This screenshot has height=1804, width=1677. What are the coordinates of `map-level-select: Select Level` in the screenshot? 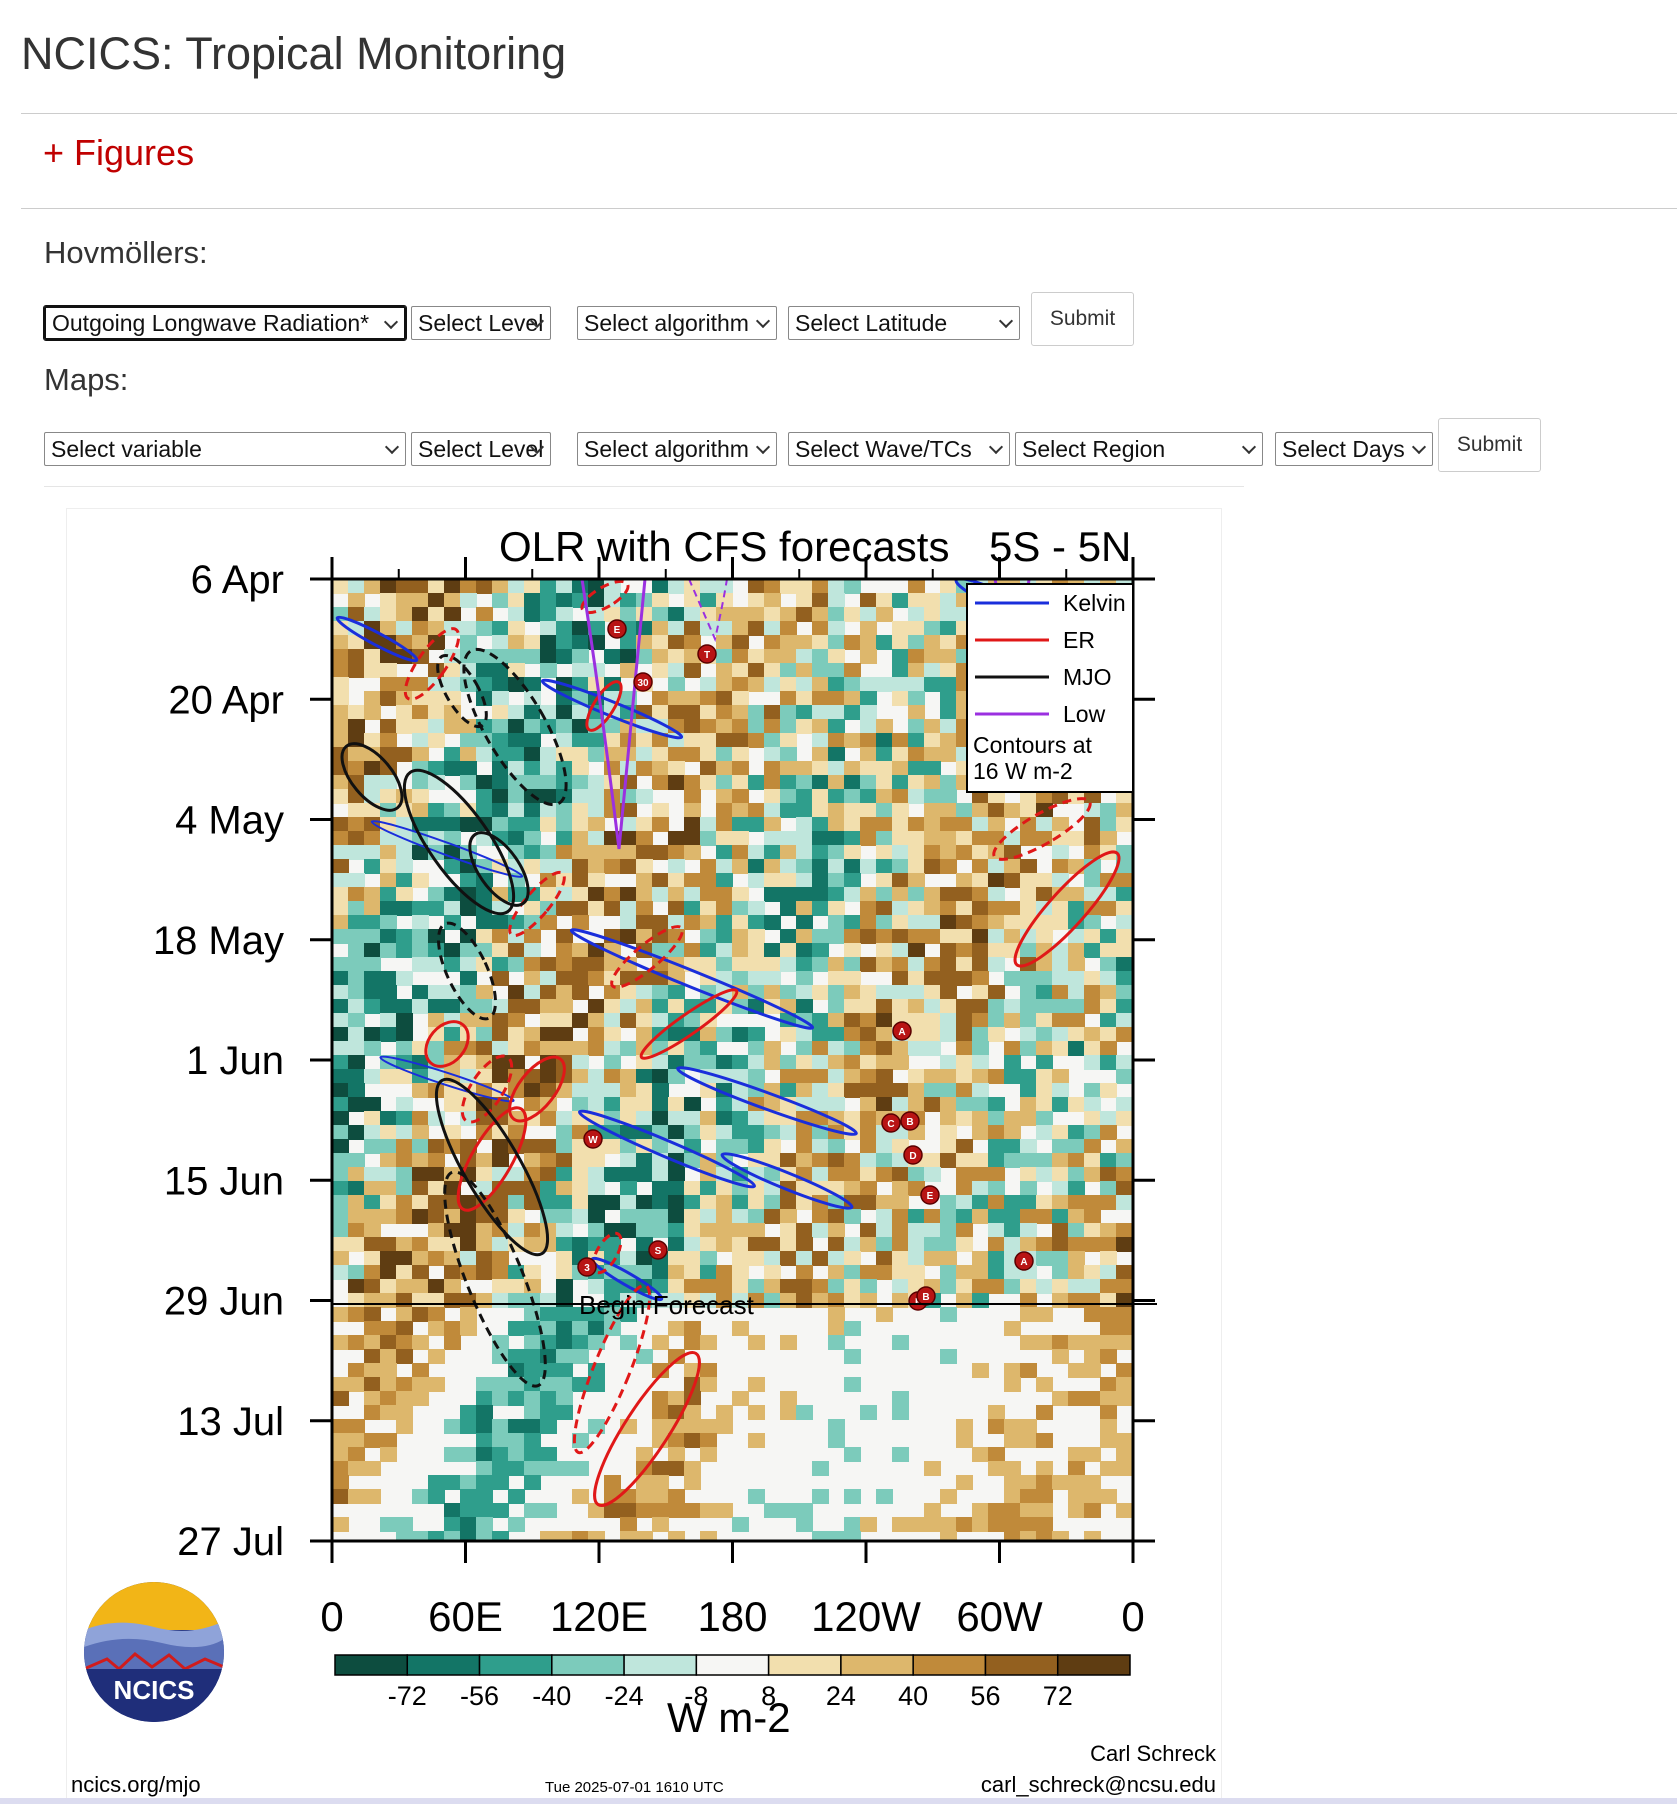 It's located at (481, 449).